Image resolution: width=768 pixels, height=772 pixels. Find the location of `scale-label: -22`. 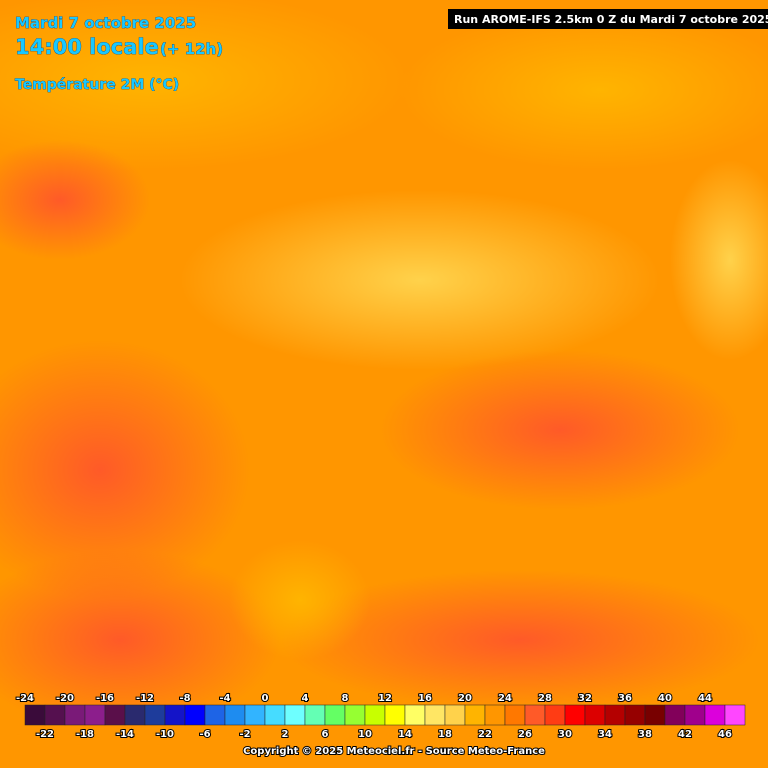

scale-label: -22 is located at coordinates (45, 734).